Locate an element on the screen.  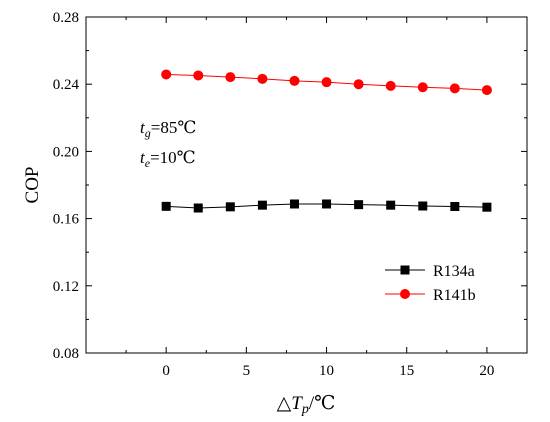
legend-label: R141b is located at coordinates (454, 295).